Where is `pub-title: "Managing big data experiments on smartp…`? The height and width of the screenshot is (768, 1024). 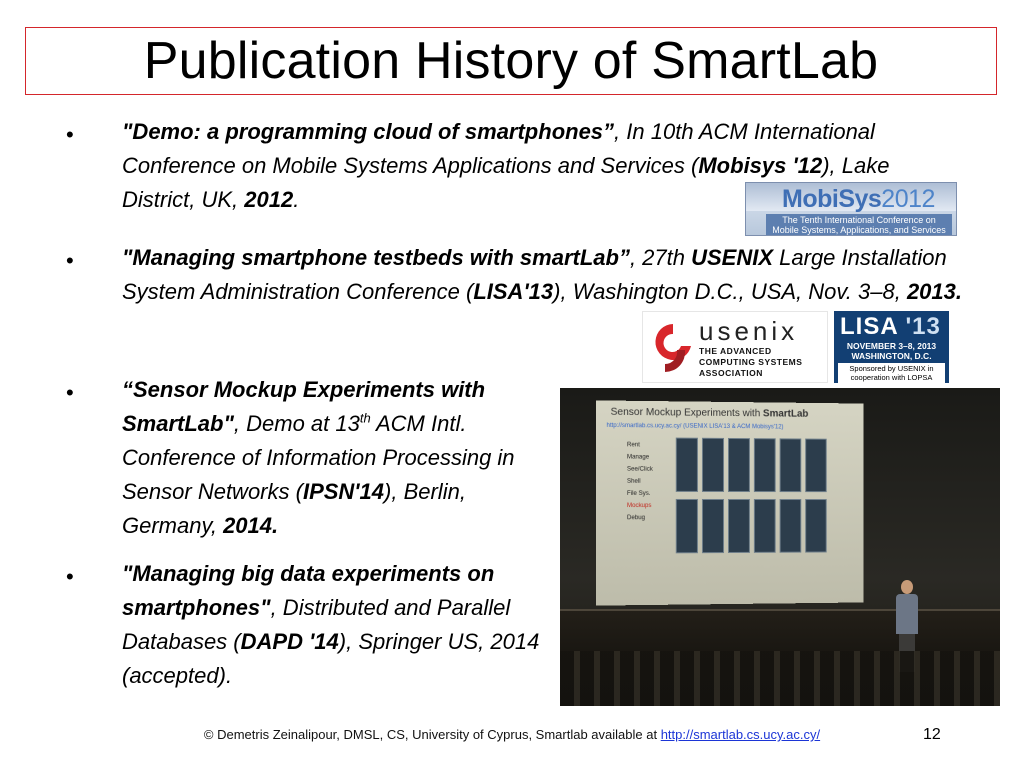
pub-title: "Managing big data experiments on smartp… is located at coordinates (308, 590).